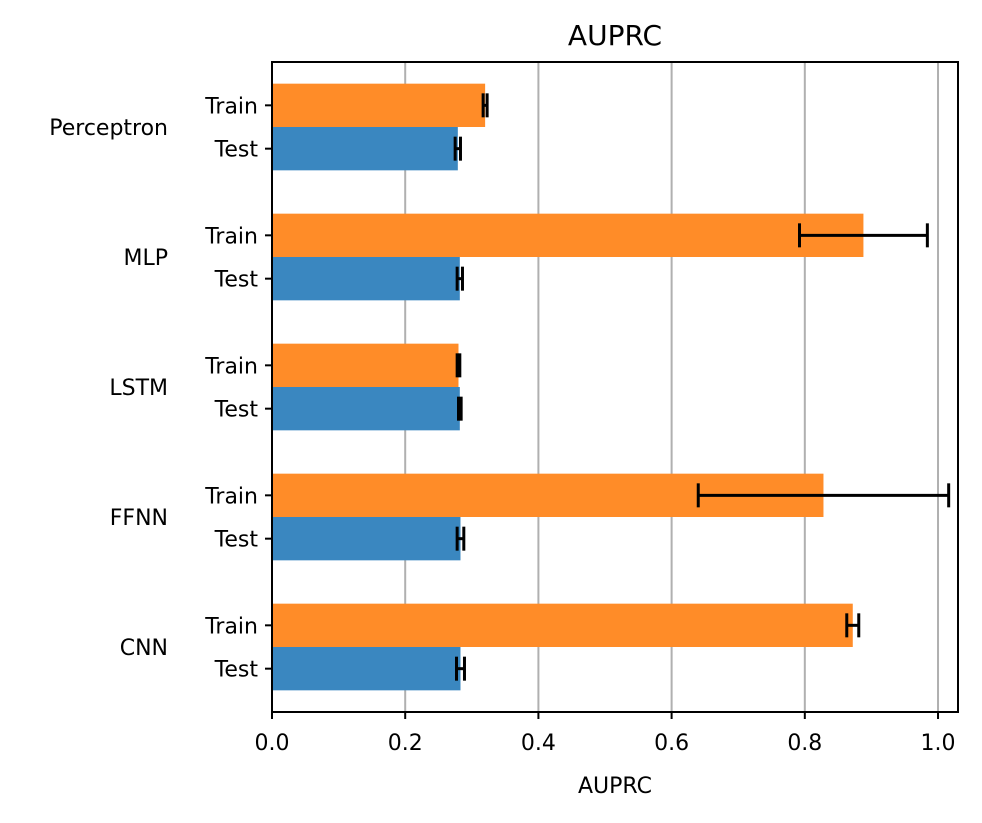  I want to click on x-tick-label: 0.6, so click(671, 743).